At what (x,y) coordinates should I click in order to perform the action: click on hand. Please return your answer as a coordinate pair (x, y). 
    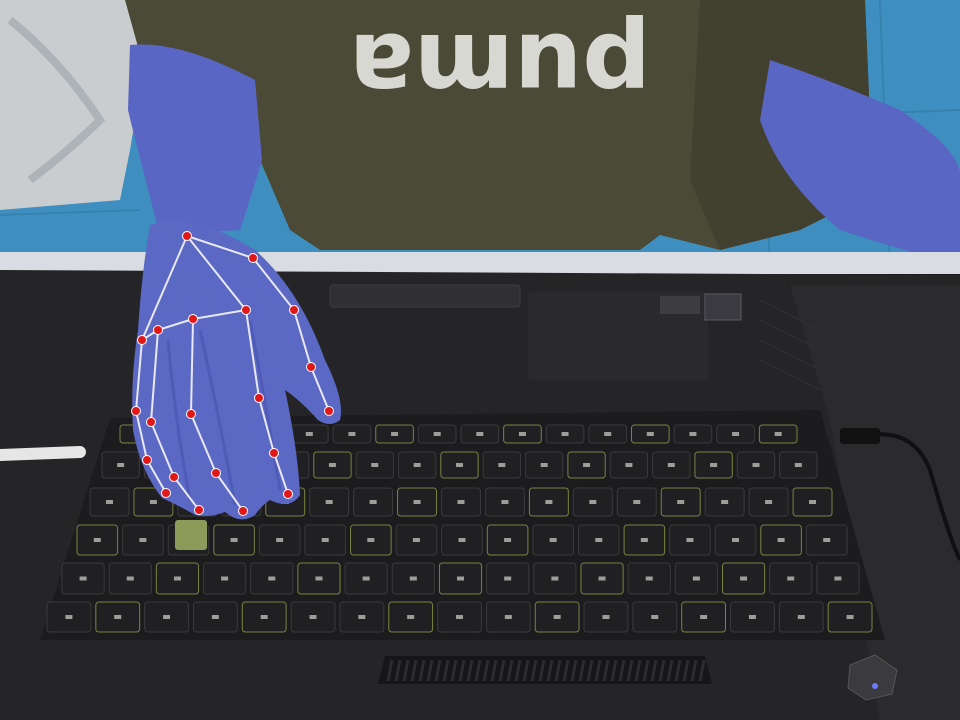
    Looking at the image, I should click on (236, 370).